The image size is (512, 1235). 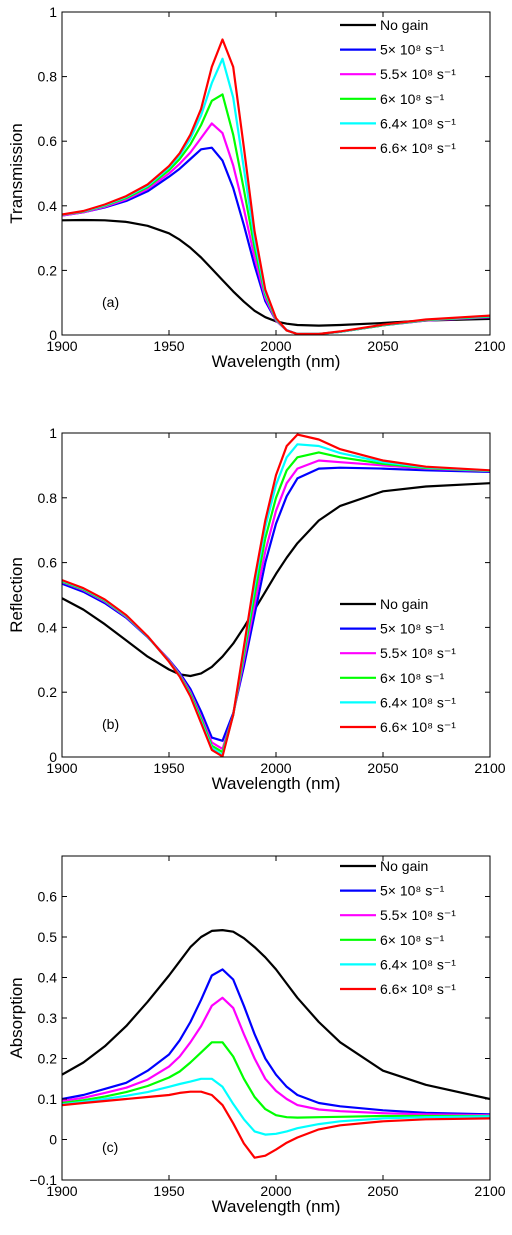 I want to click on panel-label: (c), so click(x=110, y=1147).